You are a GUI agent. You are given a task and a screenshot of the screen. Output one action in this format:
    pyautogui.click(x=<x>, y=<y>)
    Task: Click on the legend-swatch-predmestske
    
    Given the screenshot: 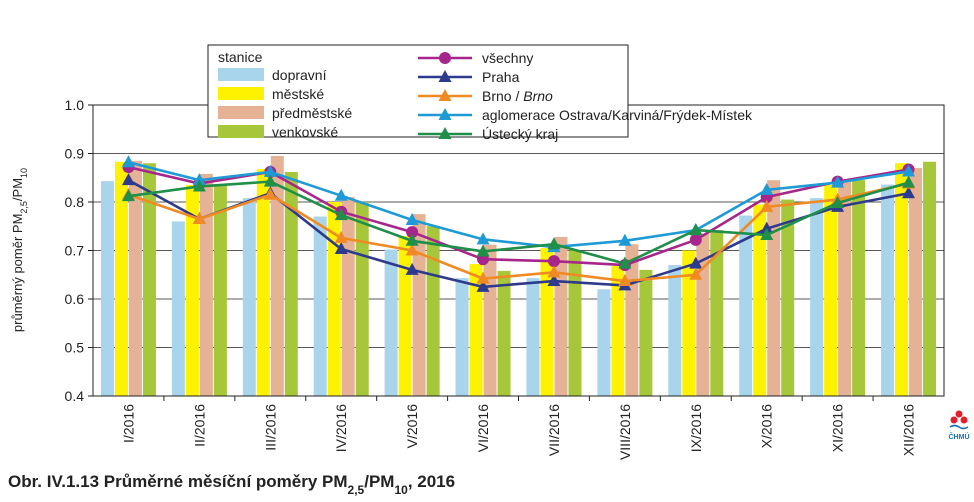 What is the action you would take?
    pyautogui.click(x=241, y=112)
    